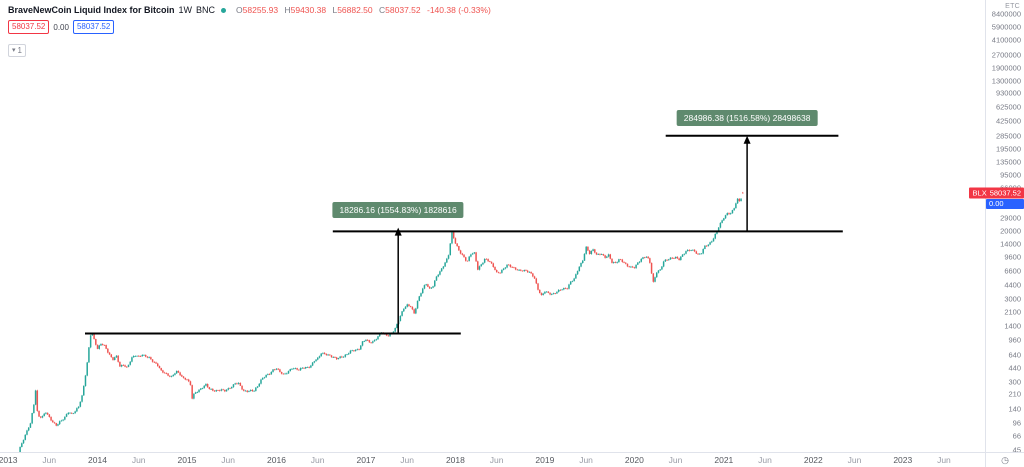  I want to click on price-axis-label: 4100000, so click(1006, 40).